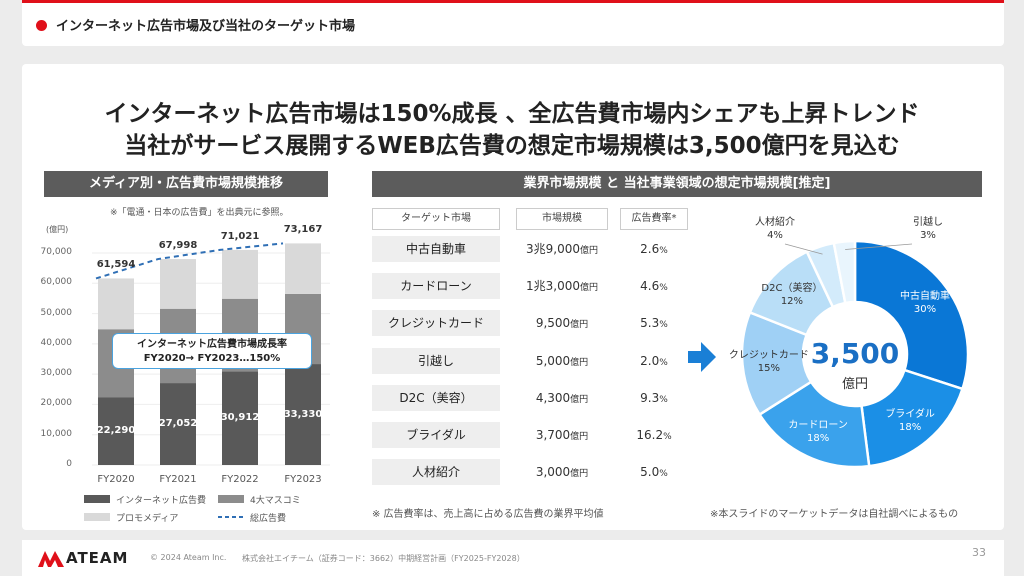 The width and height of the screenshot is (1024, 576). Describe the element at coordinates (924, 297) in the screenshot. I see `donut-label-name: 中古自動車` at that location.